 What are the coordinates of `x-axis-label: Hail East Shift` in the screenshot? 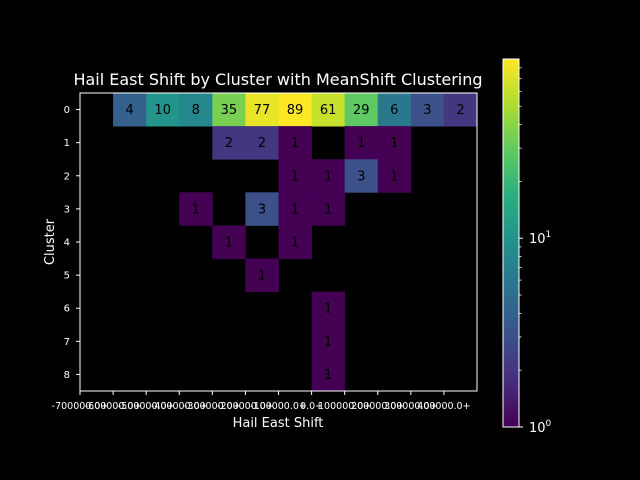 It's located at (278, 423).